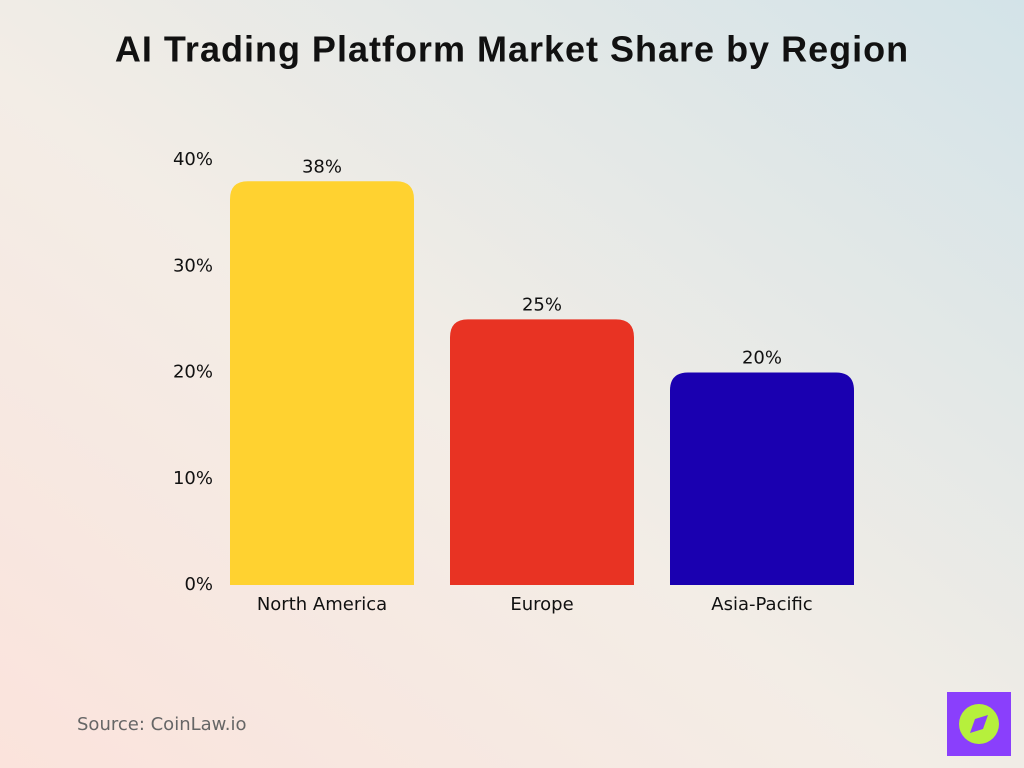  What do you see at coordinates (198, 584) in the screenshot?
I see `y-tick-label: 0%` at bounding box center [198, 584].